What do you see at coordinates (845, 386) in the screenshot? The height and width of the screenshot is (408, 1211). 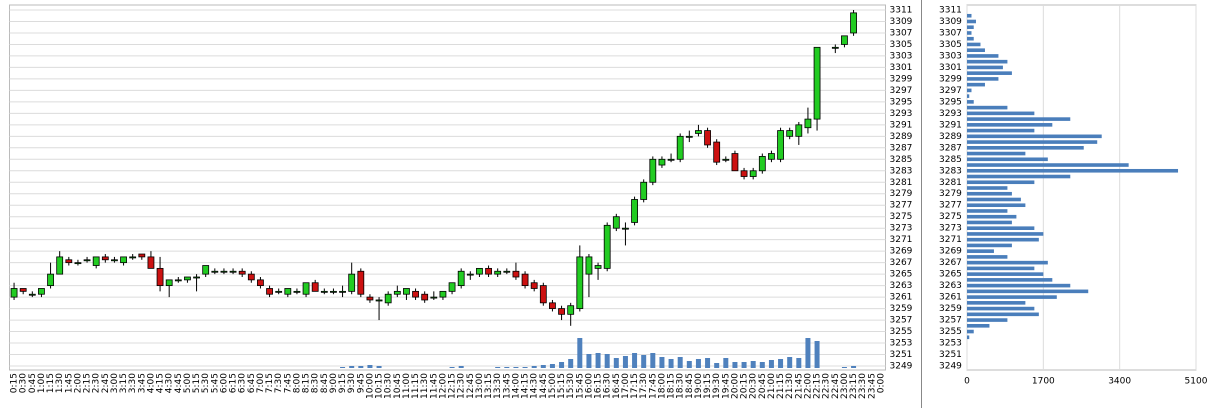 I see `x-tick-label: 23:00` at bounding box center [845, 386].